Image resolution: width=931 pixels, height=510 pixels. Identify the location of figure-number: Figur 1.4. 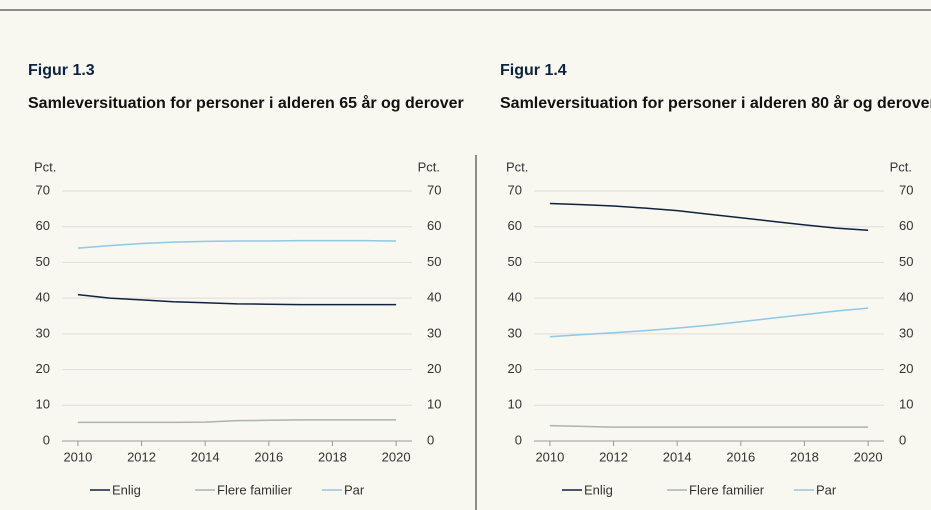
(533, 70).